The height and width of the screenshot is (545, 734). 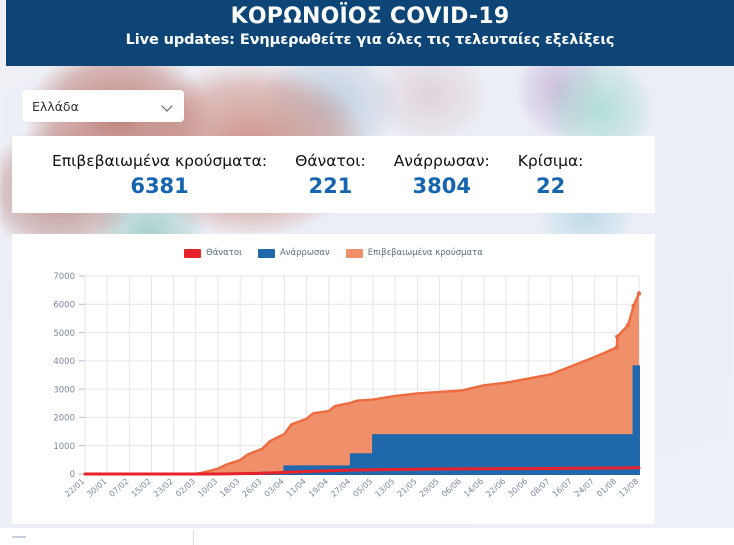 What do you see at coordinates (64, 419) in the screenshot?
I see `svg-text: 2000` at bounding box center [64, 419].